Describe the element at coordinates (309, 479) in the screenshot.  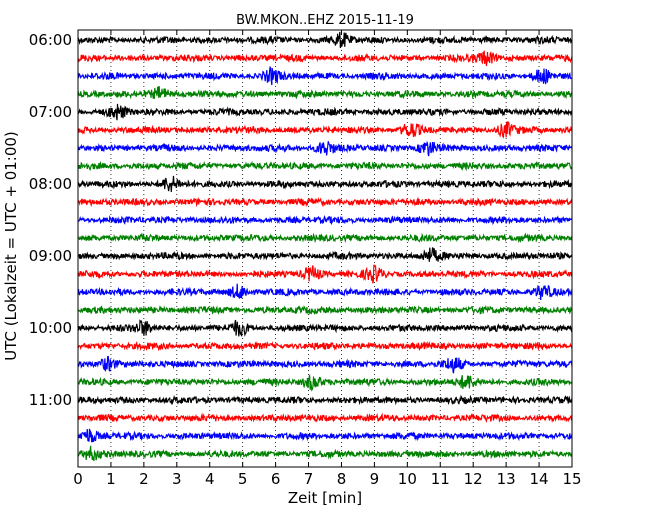
I see `x-tick-label: 7` at that location.